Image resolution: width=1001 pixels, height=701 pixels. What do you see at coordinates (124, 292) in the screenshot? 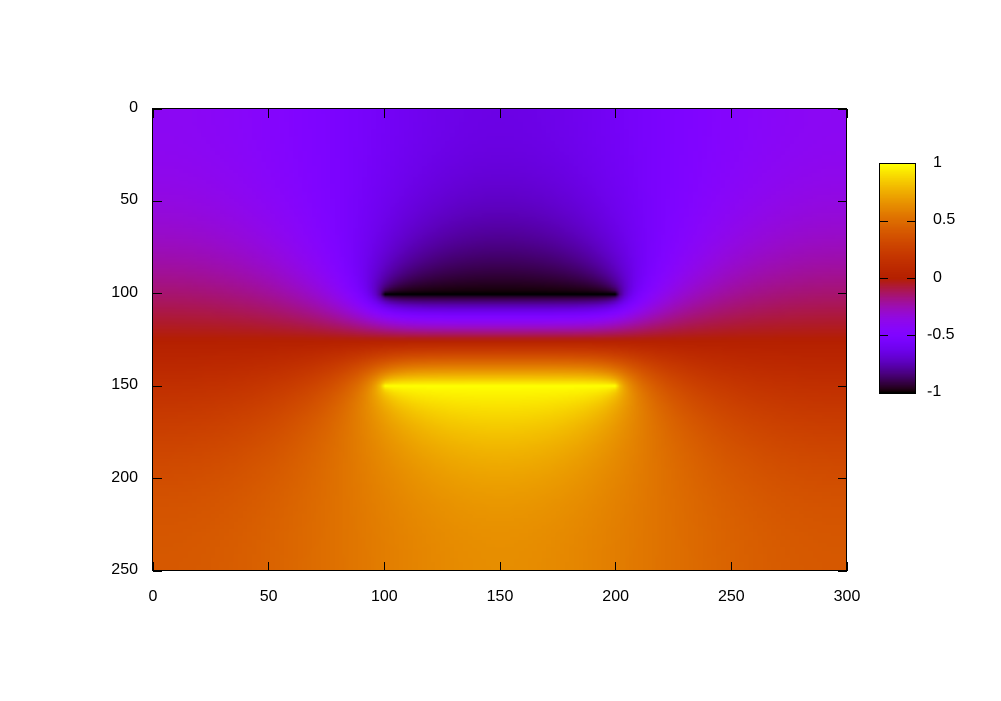
I see `y-tick-label: 100` at bounding box center [124, 292].